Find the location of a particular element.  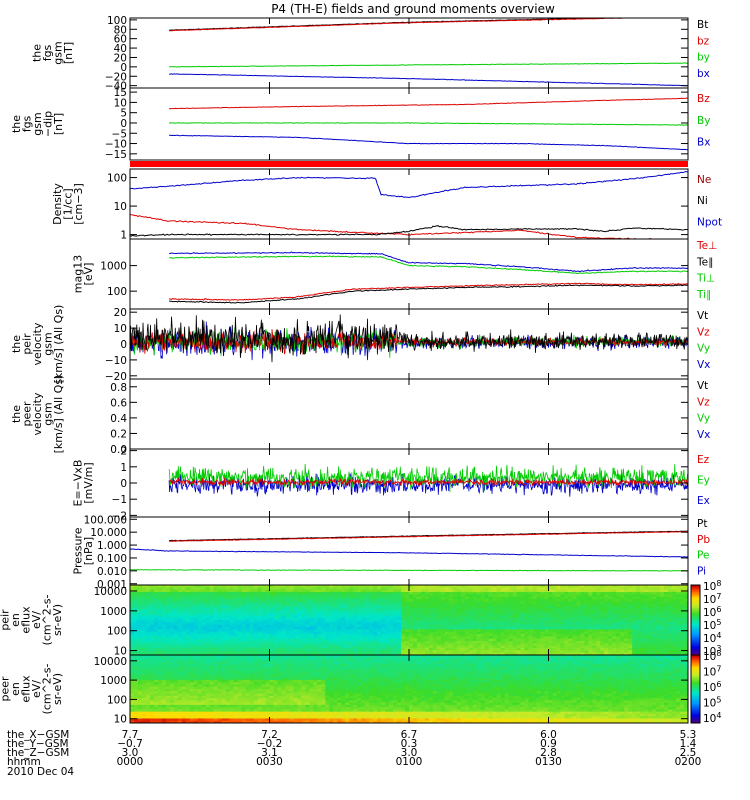

colorbar-base: 10 is located at coordinates (709, 613).